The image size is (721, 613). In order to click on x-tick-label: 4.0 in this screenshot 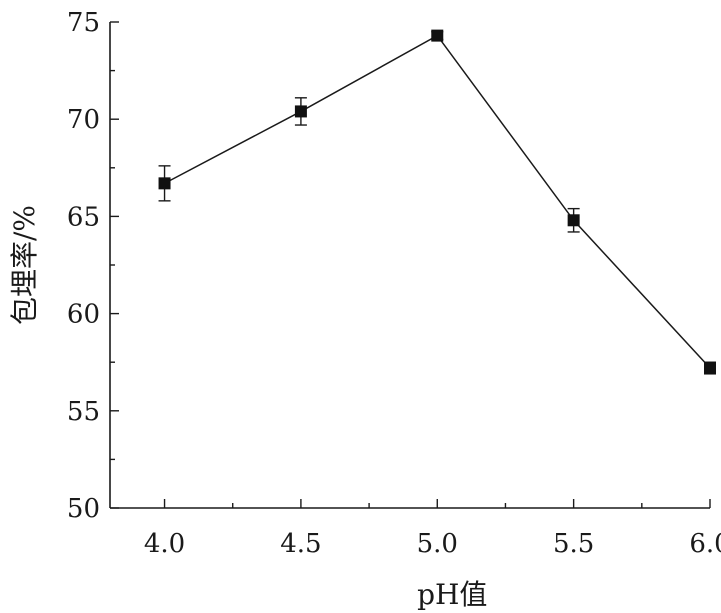, I will do `click(164, 544)`.